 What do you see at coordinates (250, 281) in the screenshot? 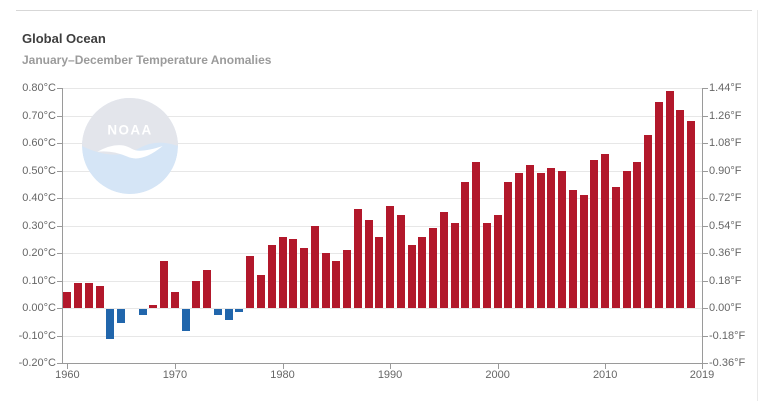
I see `bar-1977` at bounding box center [250, 281].